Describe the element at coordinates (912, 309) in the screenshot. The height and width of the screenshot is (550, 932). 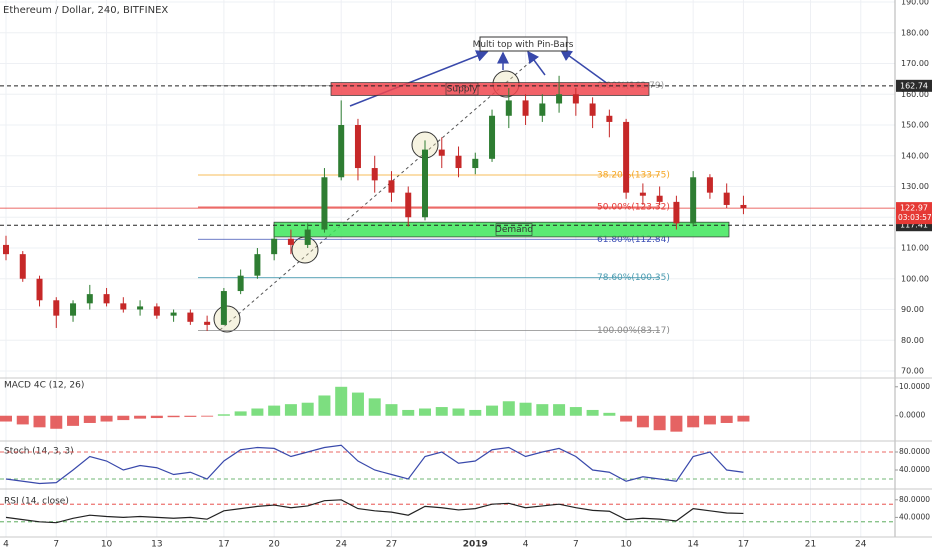
I see `y-tick-label: 90.00` at that location.